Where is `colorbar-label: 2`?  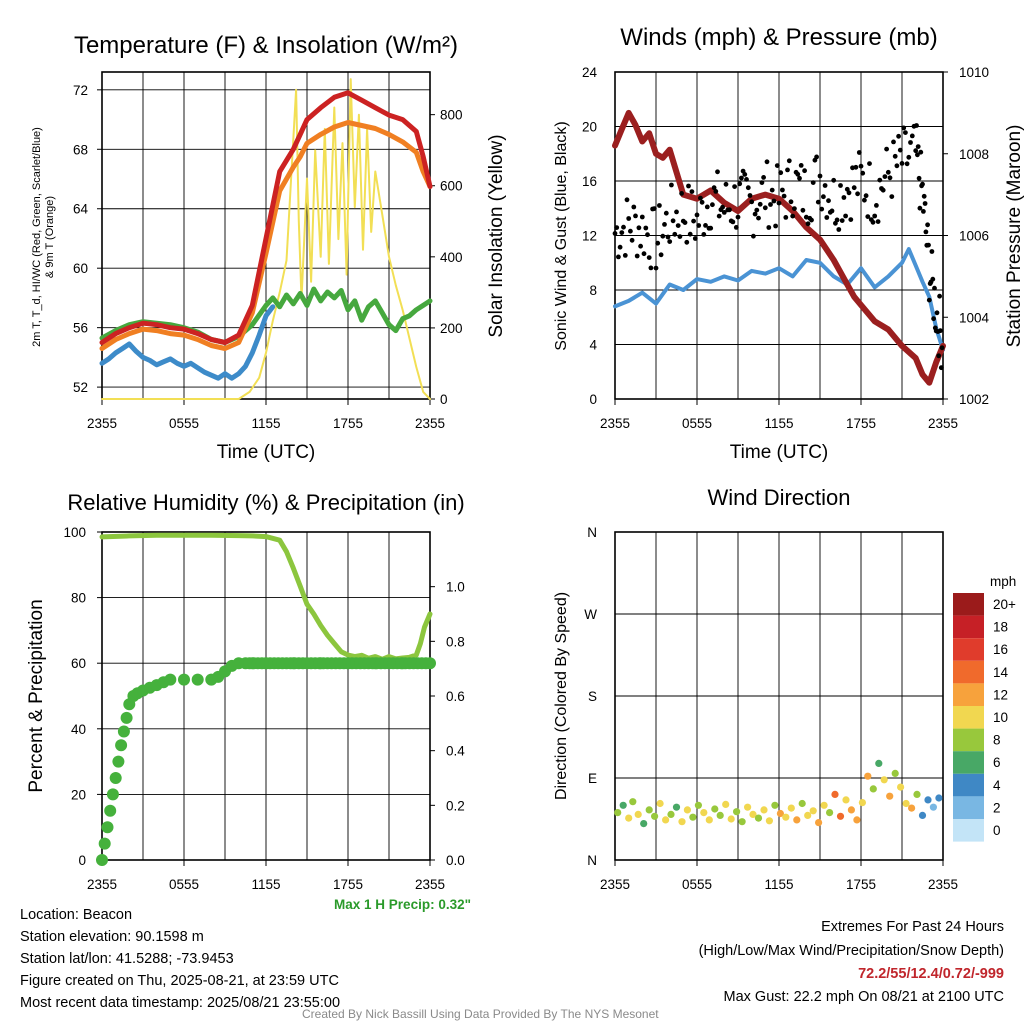
colorbar-label: 2 is located at coordinates (997, 807).